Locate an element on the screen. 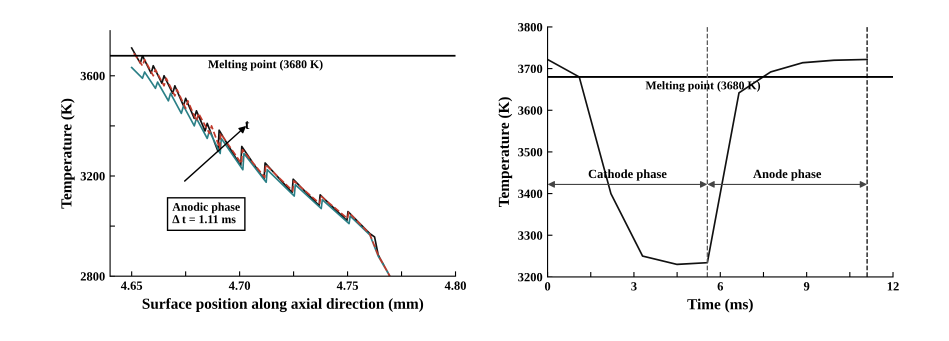  y-tick-label: 3500 is located at coordinates (530, 152).